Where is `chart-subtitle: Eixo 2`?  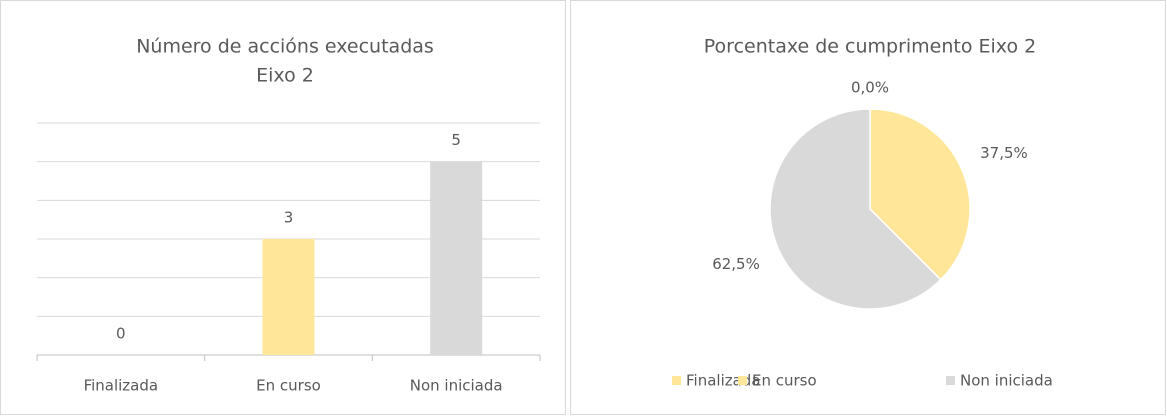 chart-subtitle: Eixo 2 is located at coordinates (285, 76).